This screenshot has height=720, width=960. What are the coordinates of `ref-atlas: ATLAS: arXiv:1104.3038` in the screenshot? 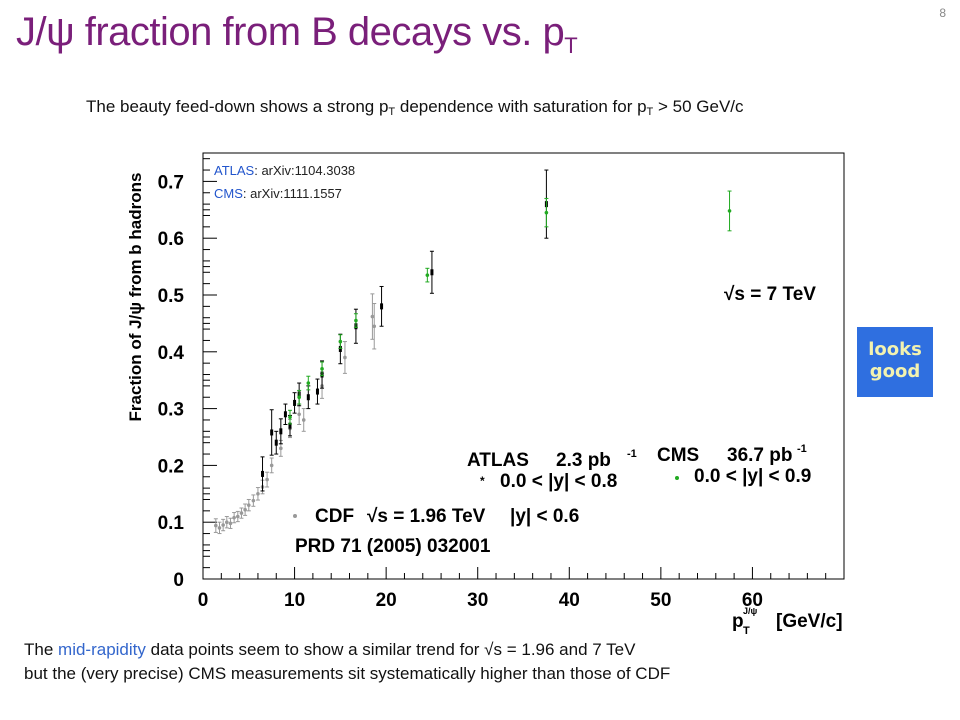 It's located at (284, 170).